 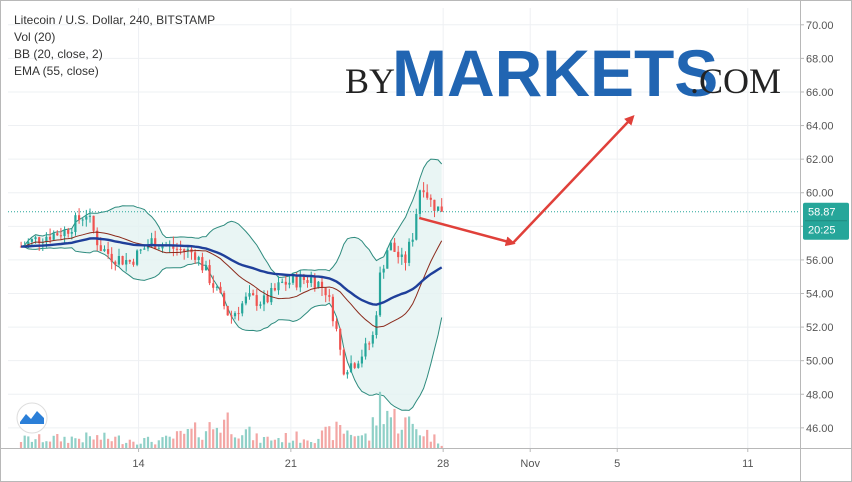 What do you see at coordinates (443, 464) in the screenshot?
I see `time-tick-label: 28` at bounding box center [443, 464].